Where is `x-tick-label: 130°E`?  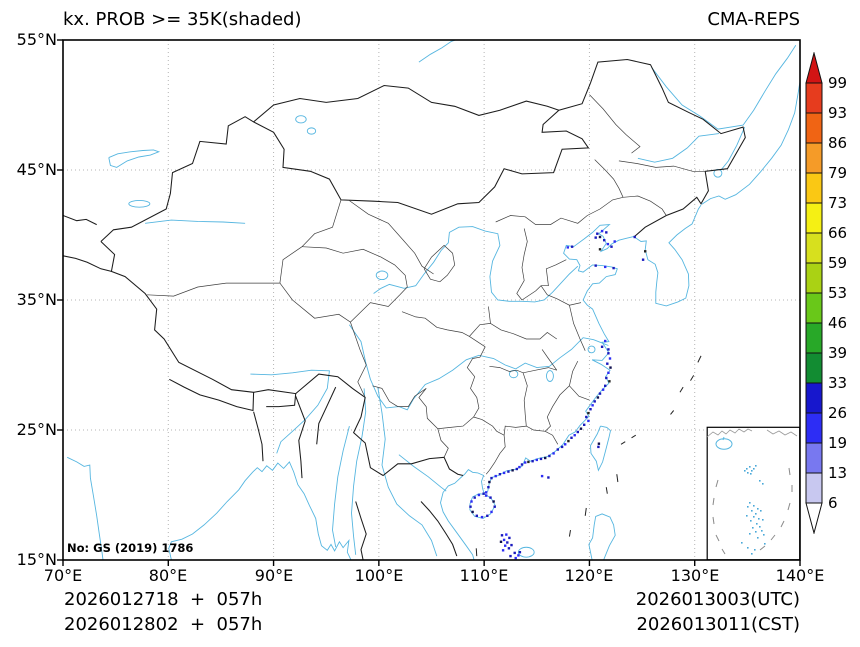
x-tick-label: 130°E is located at coordinates (695, 575).